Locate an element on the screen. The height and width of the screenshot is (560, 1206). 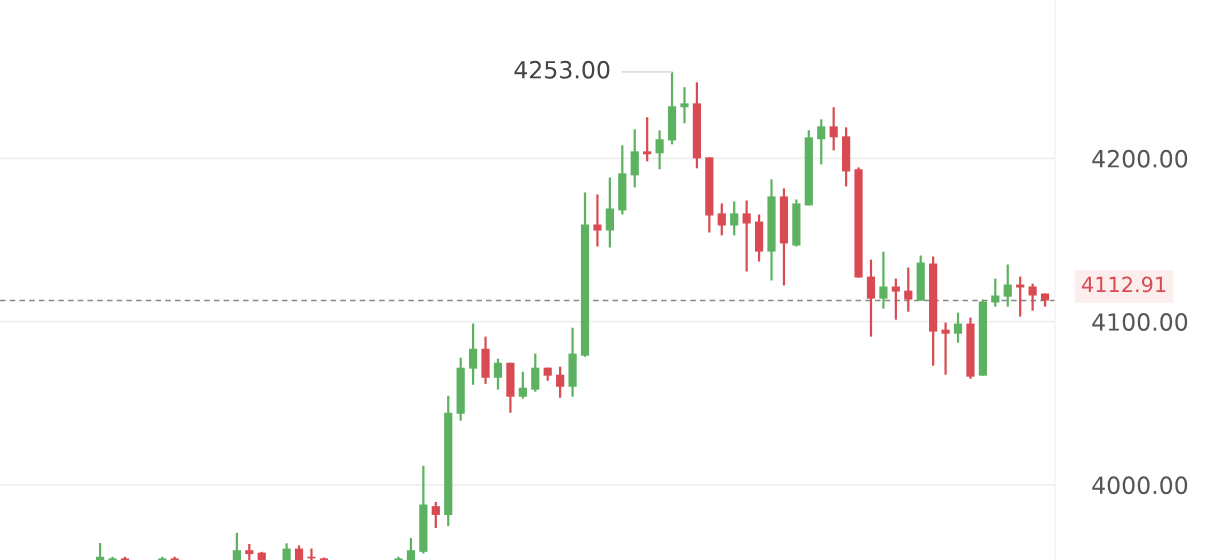
y-tick-label: 4100.00 is located at coordinates (1140, 322).